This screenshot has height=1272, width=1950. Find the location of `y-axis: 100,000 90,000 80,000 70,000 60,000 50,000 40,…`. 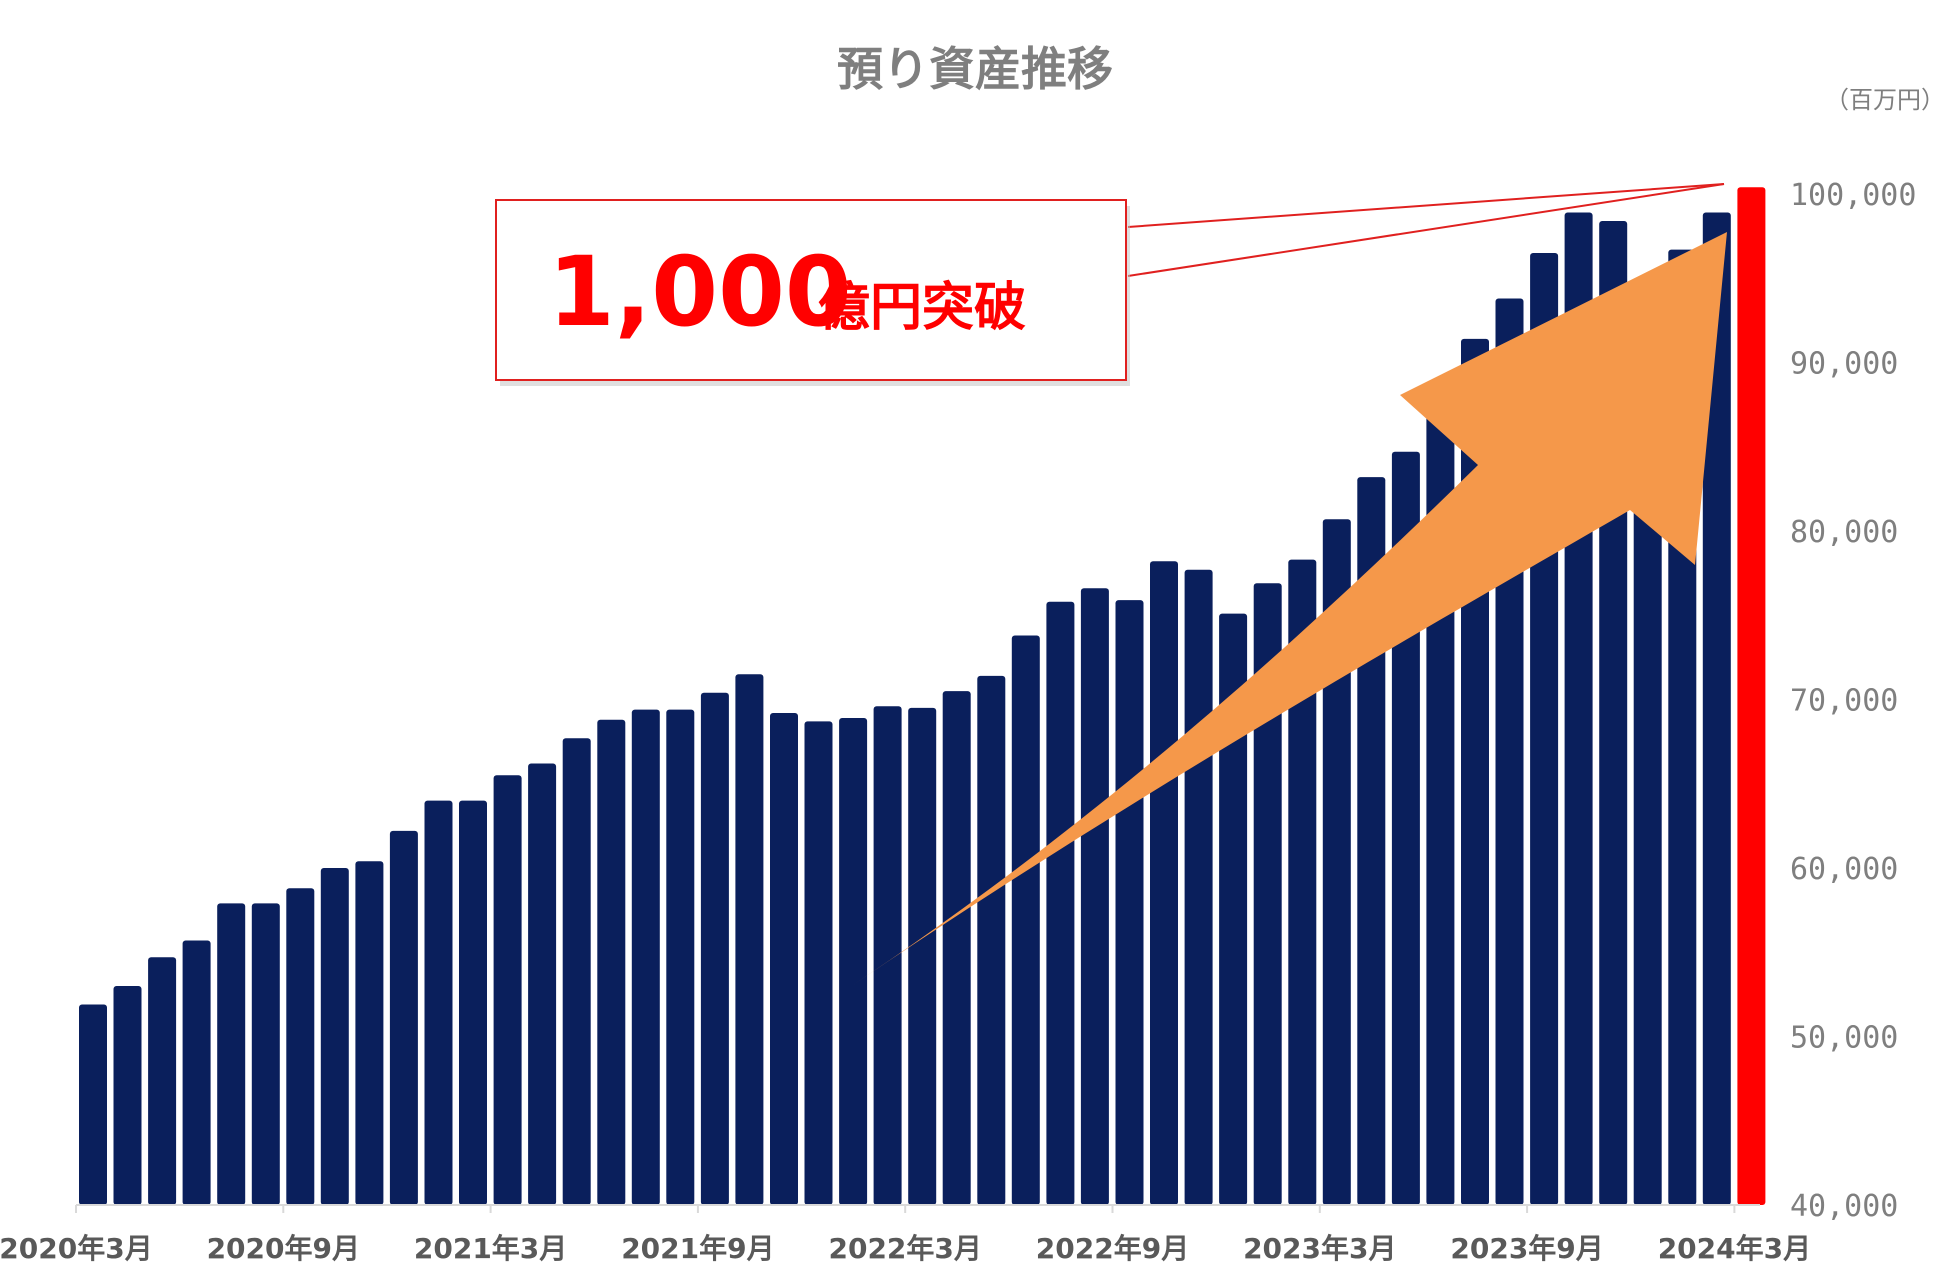

y-axis: 100,000 90,000 80,000 70,000 60,000 50,000 40,… is located at coordinates (1853, 701).